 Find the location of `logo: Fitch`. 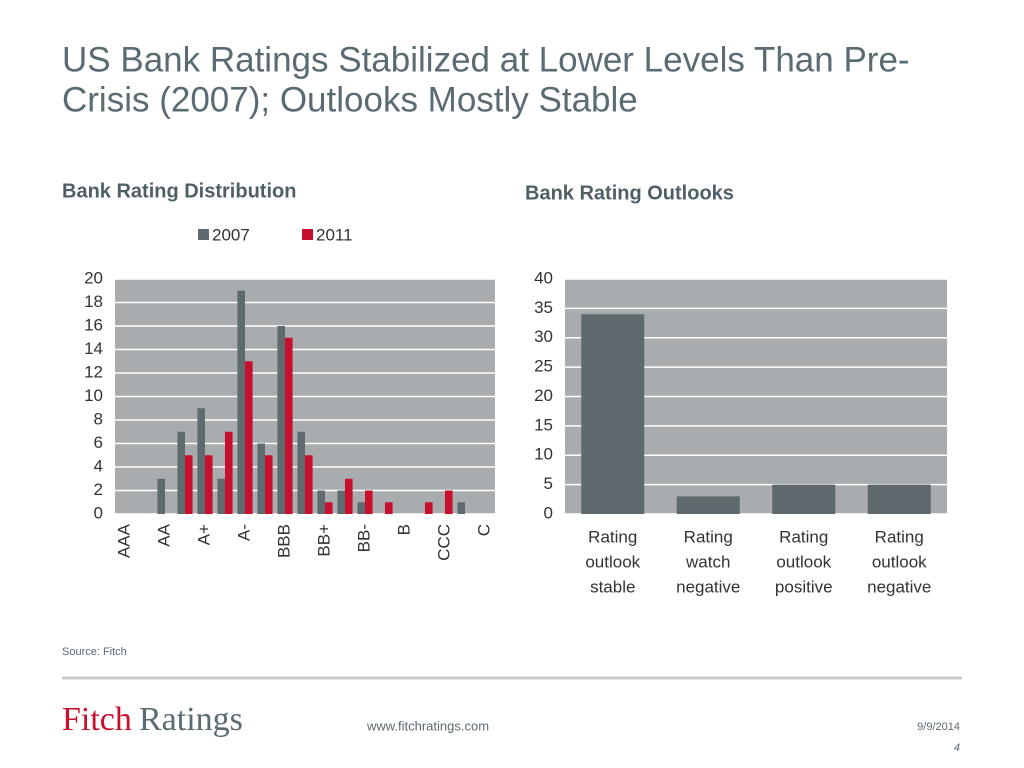

logo: Fitch is located at coordinates (97, 719).